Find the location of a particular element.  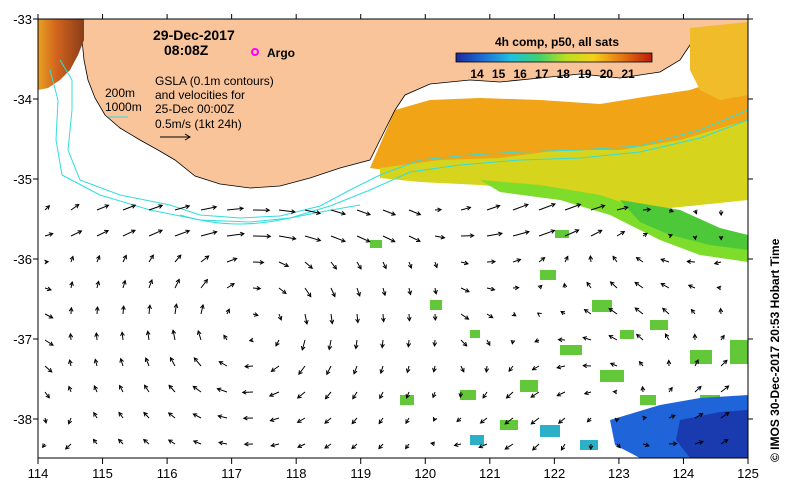

time-label: 08:08Z is located at coordinates (186, 50).